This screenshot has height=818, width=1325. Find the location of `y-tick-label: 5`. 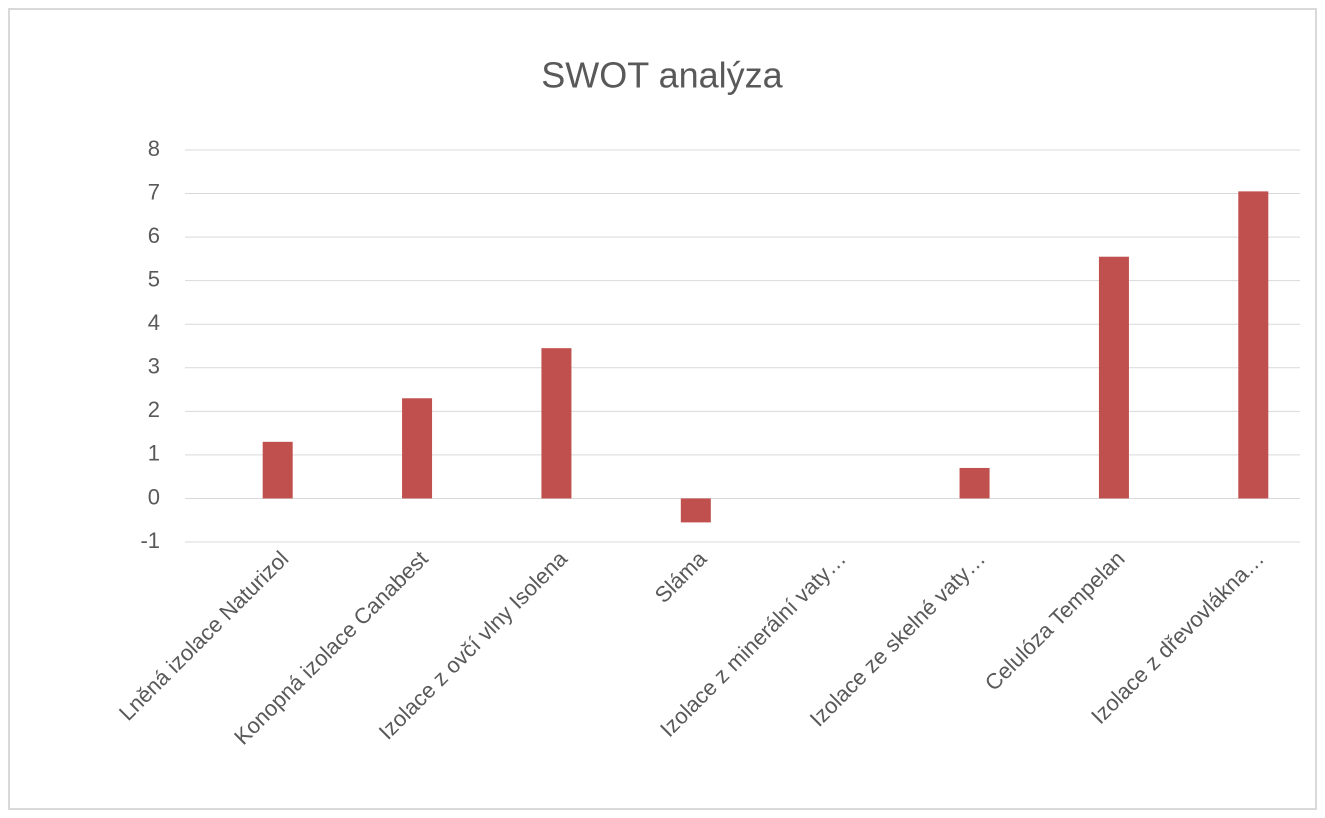

y-tick-label: 5 is located at coordinates (154, 278).